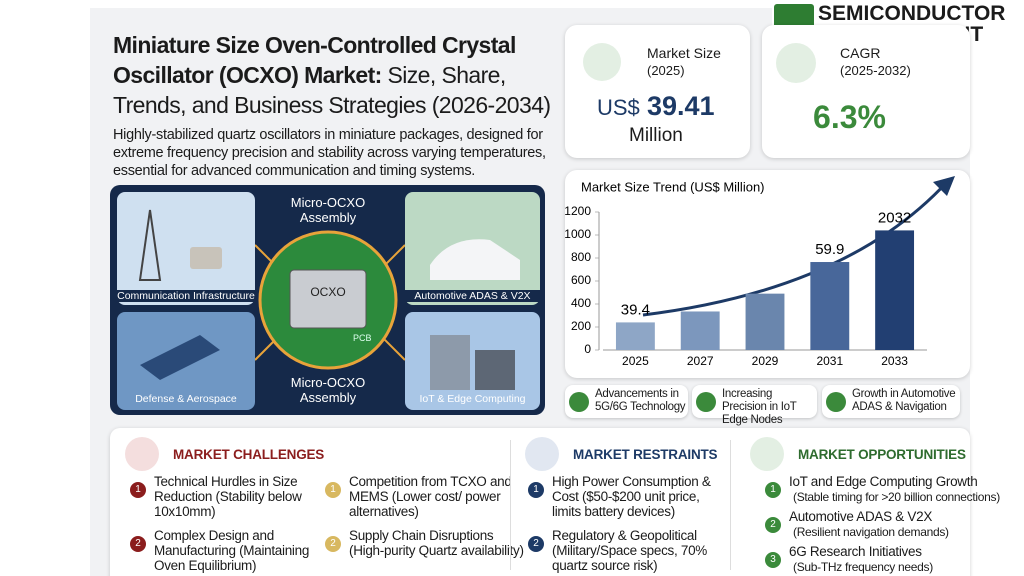  Describe the element at coordinates (875, 70) in the screenshot. I see `period: (2025-2032)` at that location.